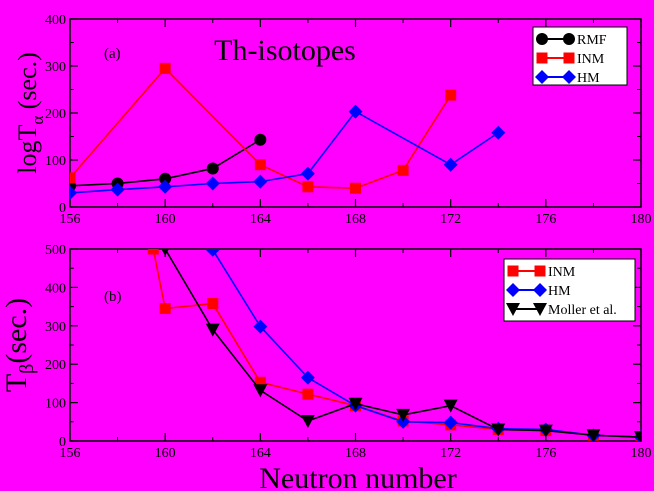 This screenshot has width=654, height=491. I want to click on legend: RMF INM HM, so click(580, 56).